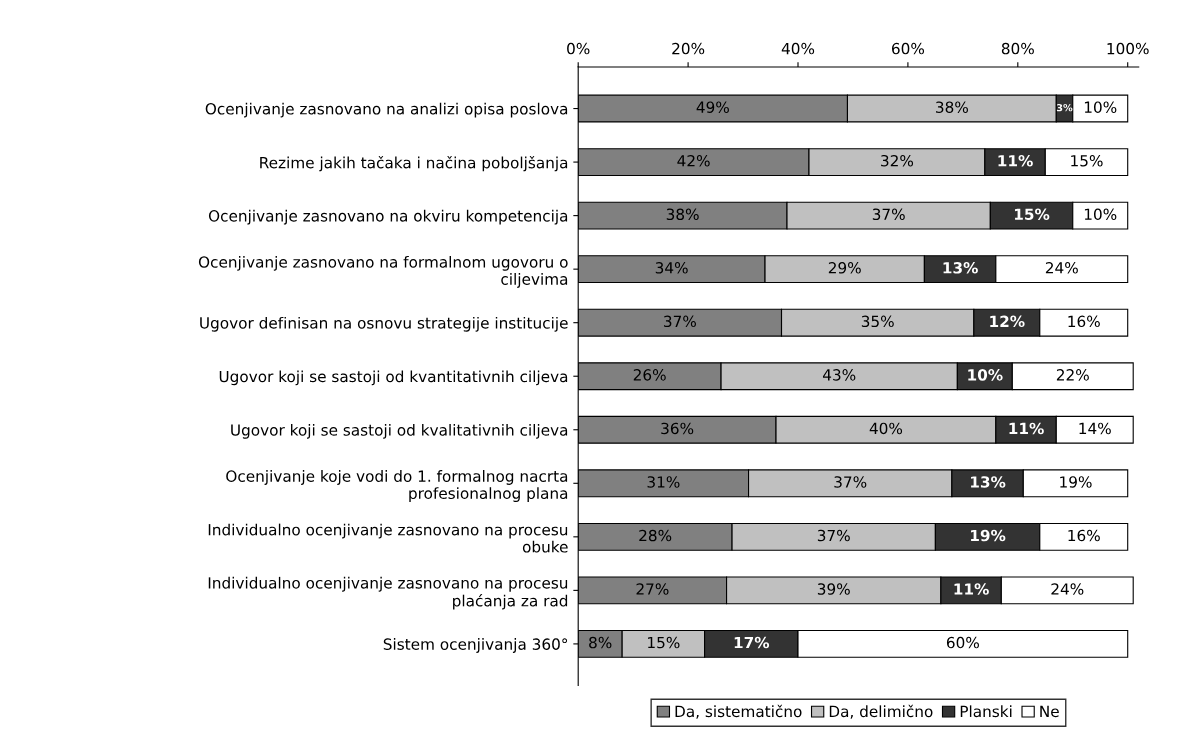 Image resolution: width=1180 pixels, height=745 pixels. Describe the element at coordinates (1095, 428) in the screenshot. I see `data-label: 14%` at that location.